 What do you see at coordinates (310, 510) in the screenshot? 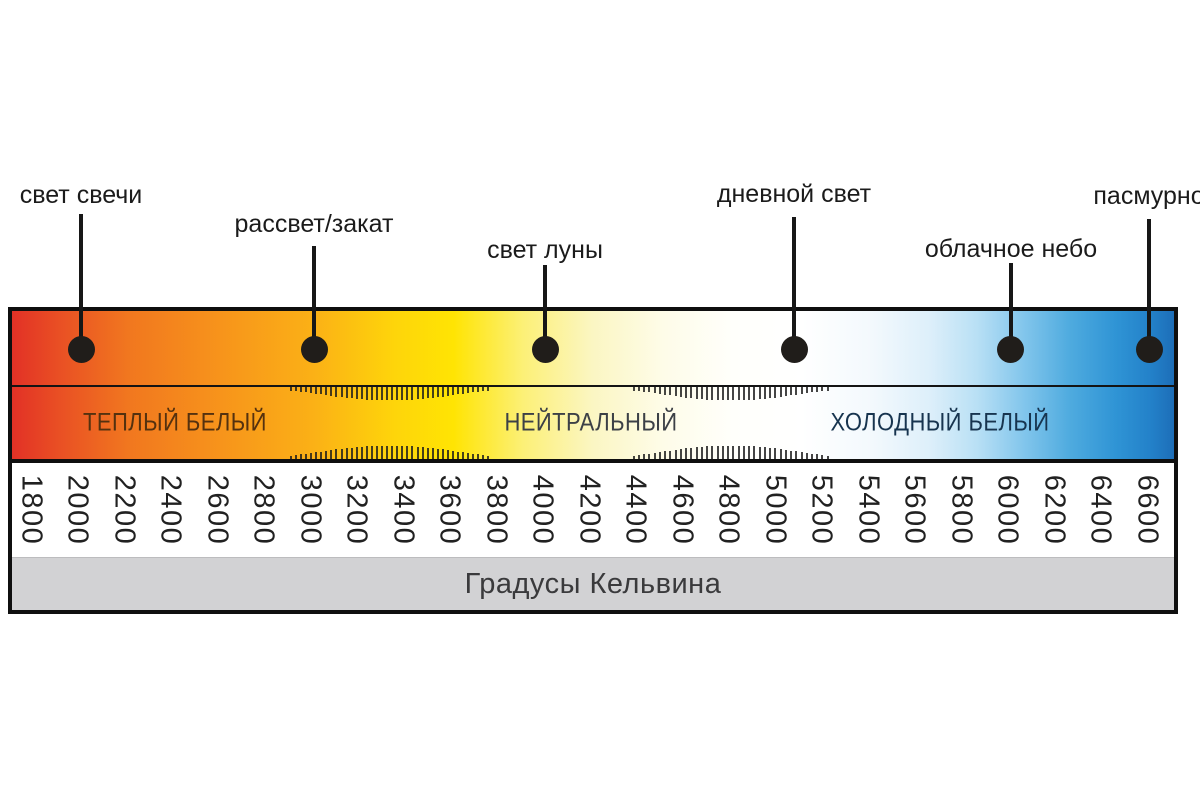
I see `kelvin-value-3000: 3000` at bounding box center [310, 510].